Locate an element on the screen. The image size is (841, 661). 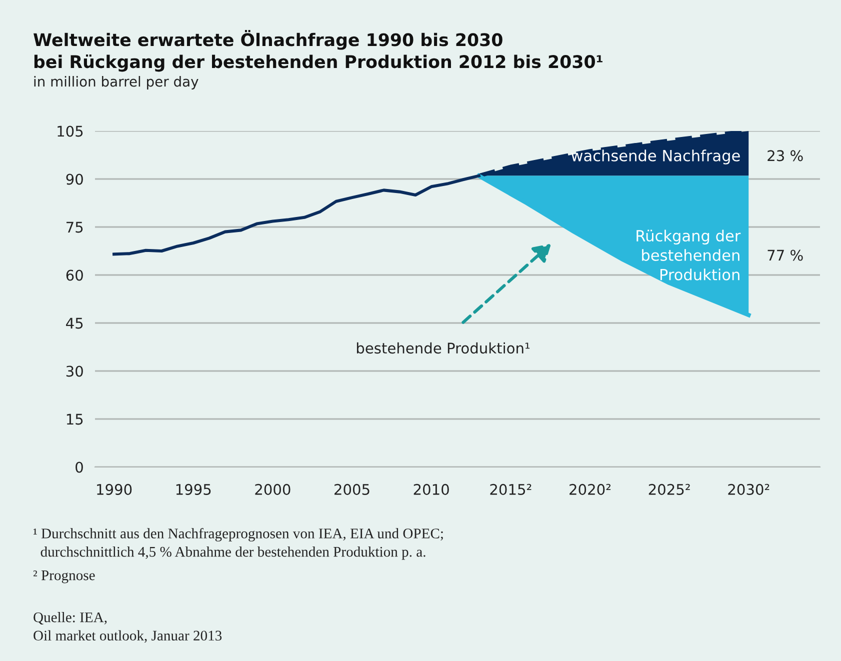
y-tick-label: 60 is located at coordinates (74, 275).